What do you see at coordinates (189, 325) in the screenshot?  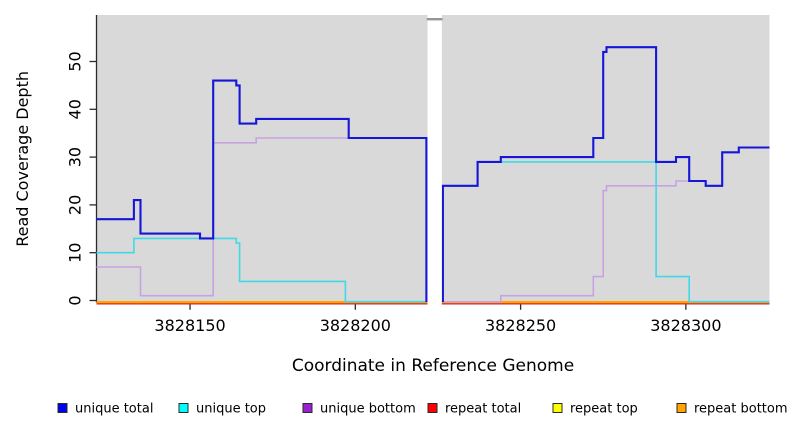 I see `x-tick-label: 3828150` at bounding box center [189, 325].